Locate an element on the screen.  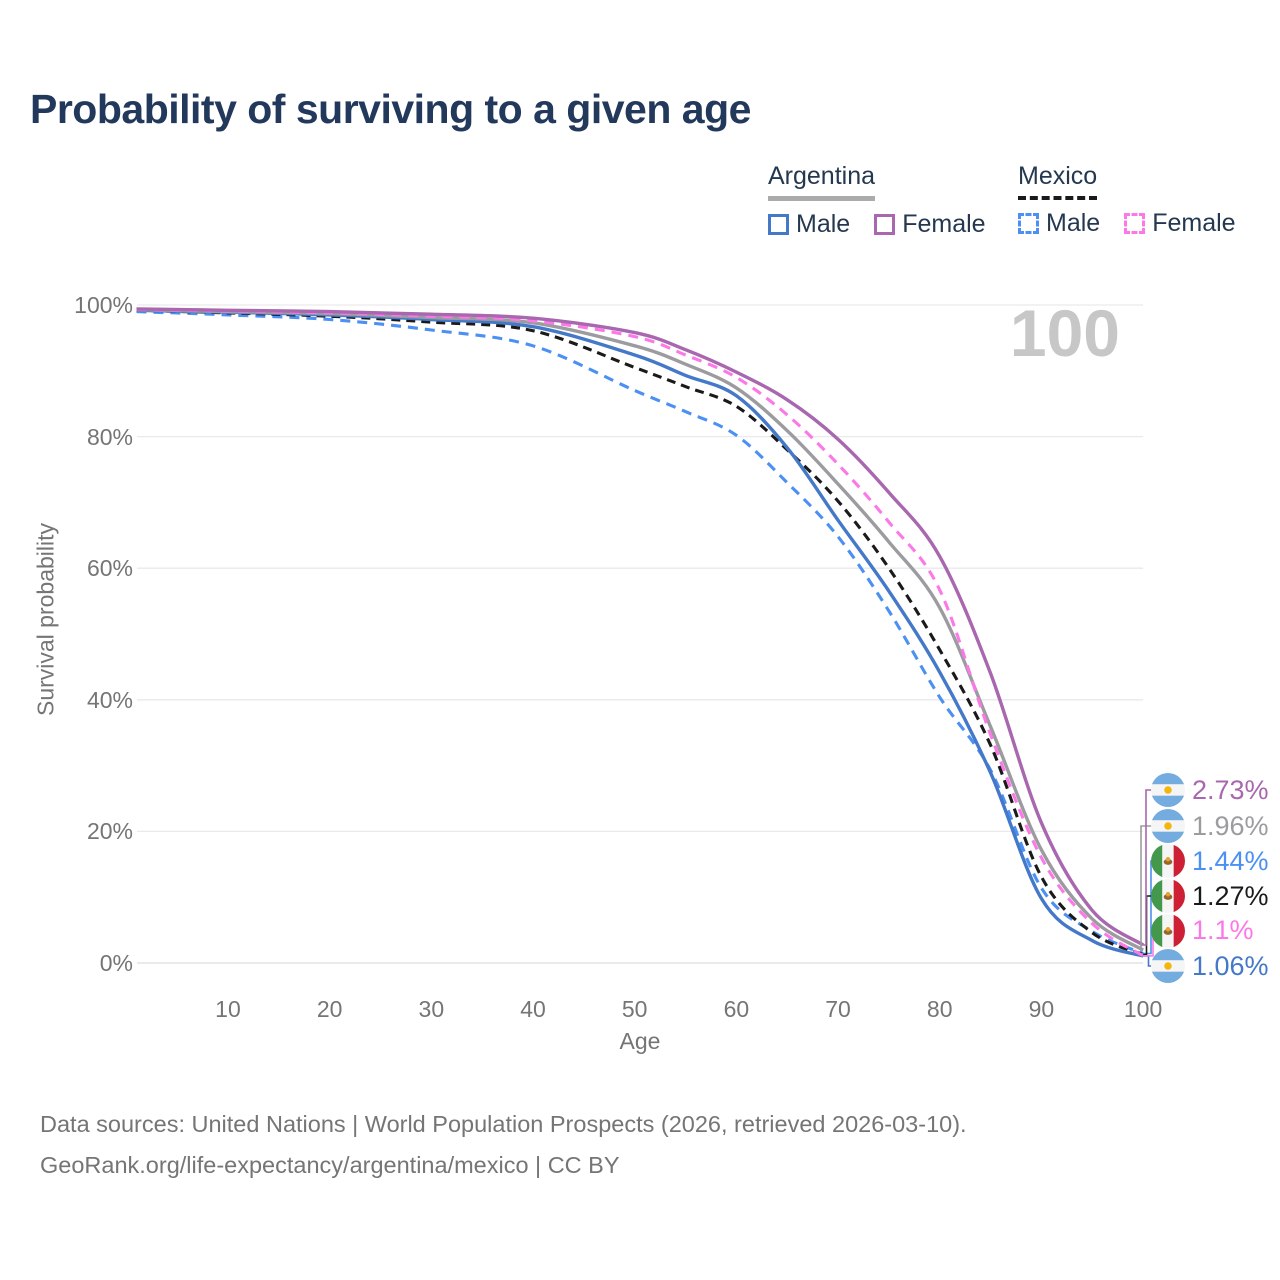
x-tick-label: 70 is located at coordinates (838, 1009).